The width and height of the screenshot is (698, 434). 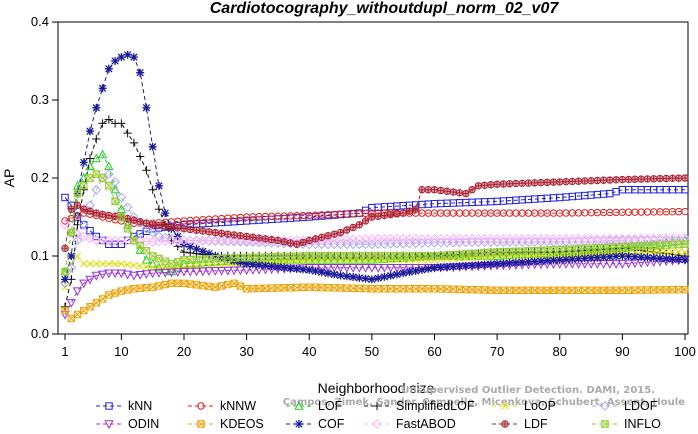 What do you see at coordinates (143, 424) in the screenshot?
I see `legend-label: ODIN` at bounding box center [143, 424].